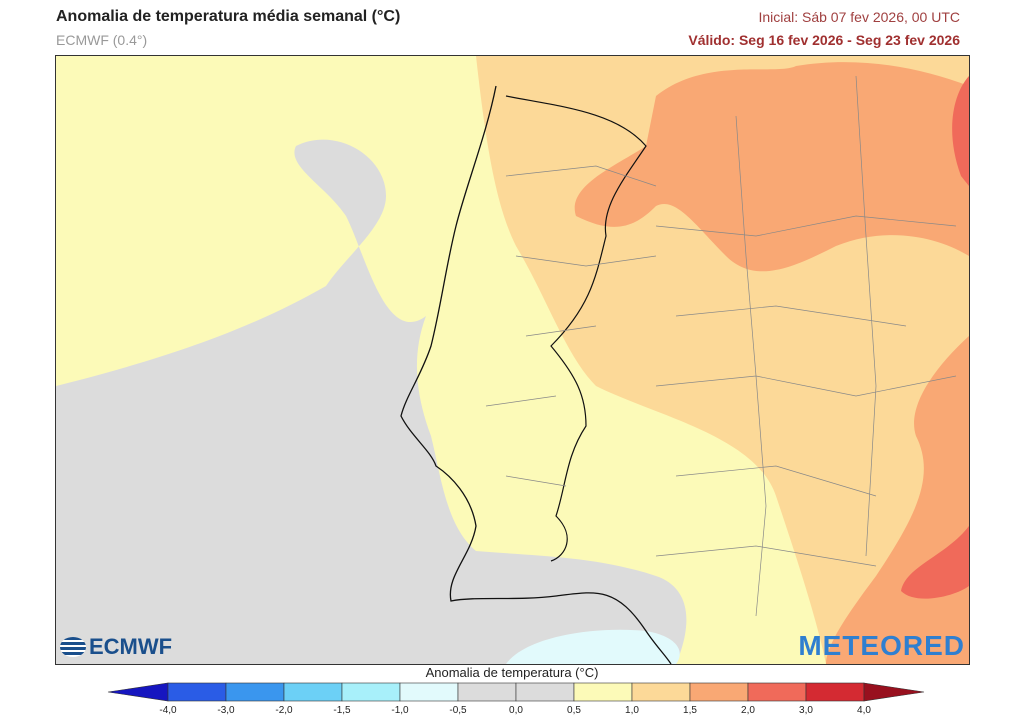  What do you see at coordinates (690, 710) in the screenshot?
I see `colorbar-tick-label: 1,5` at bounding box center [690, 710].